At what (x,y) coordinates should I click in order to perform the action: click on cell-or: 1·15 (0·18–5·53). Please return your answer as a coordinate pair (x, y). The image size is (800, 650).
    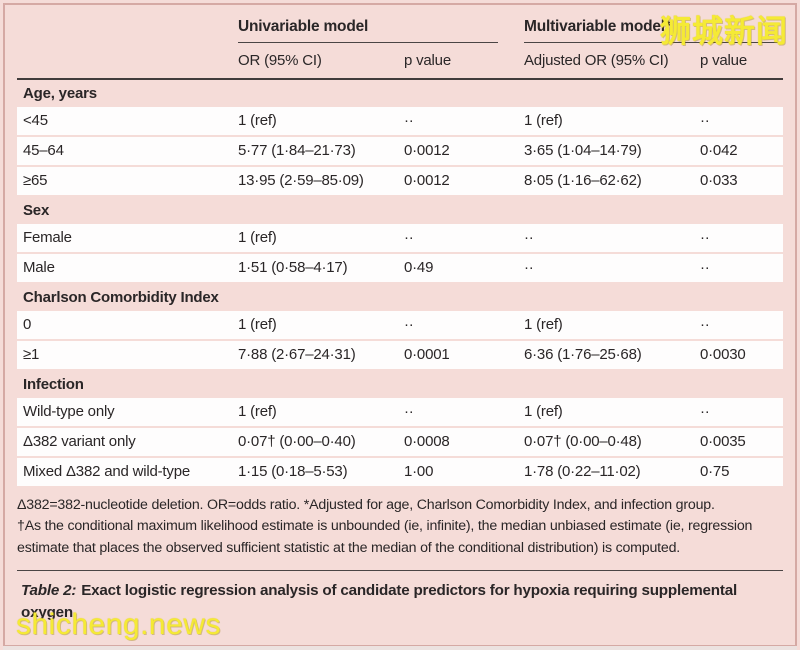
    Looking at the image, I should click on (293, 471).